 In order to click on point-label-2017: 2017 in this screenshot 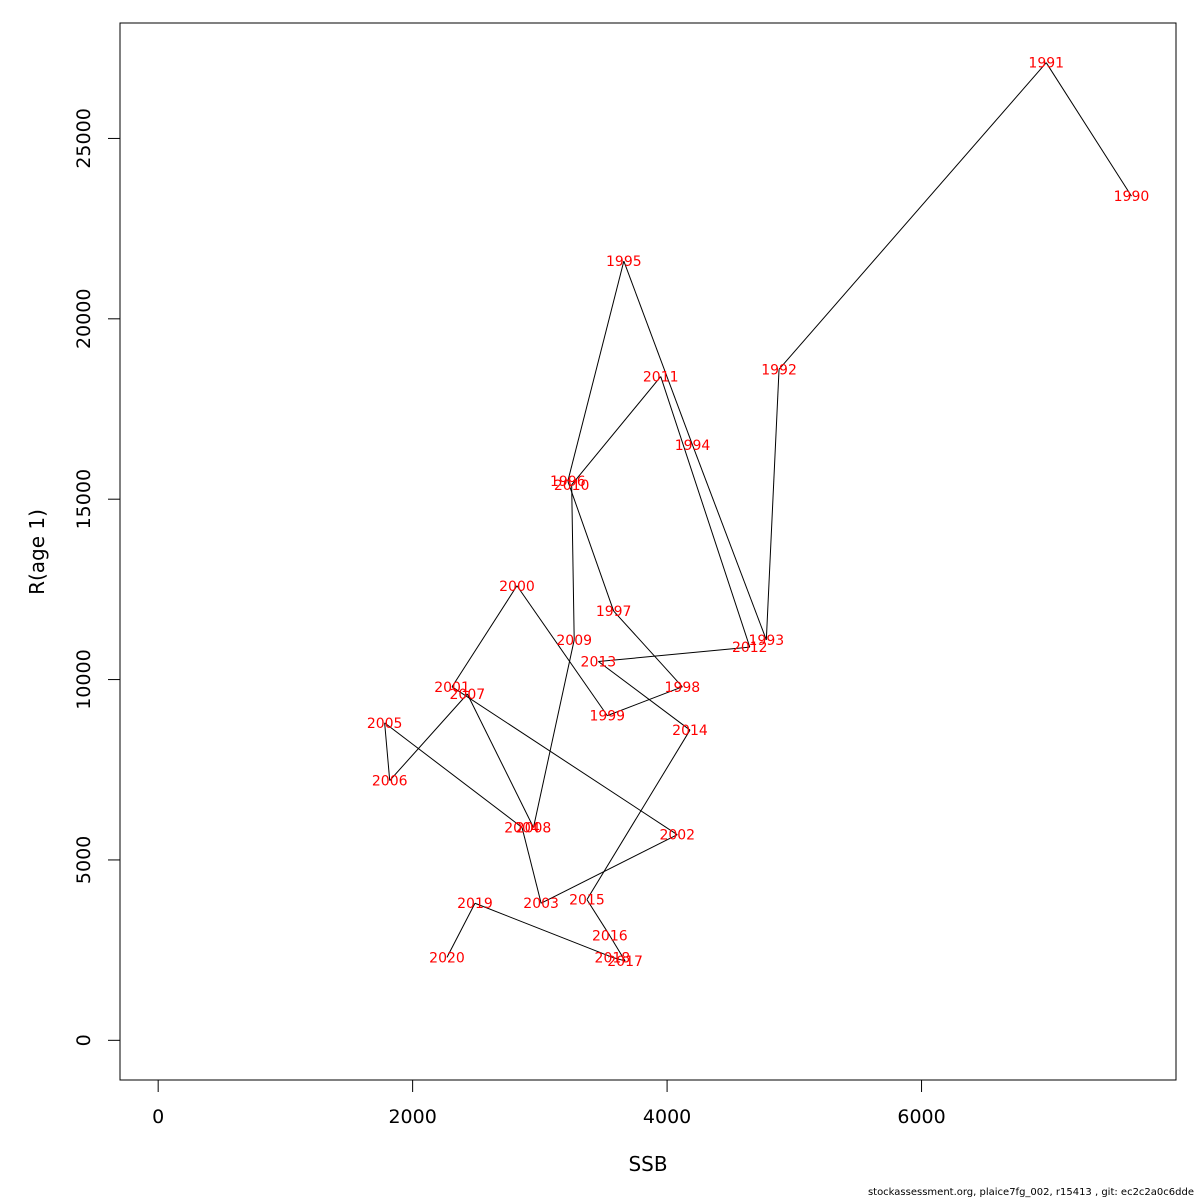, I will do `click(625, 962)`.